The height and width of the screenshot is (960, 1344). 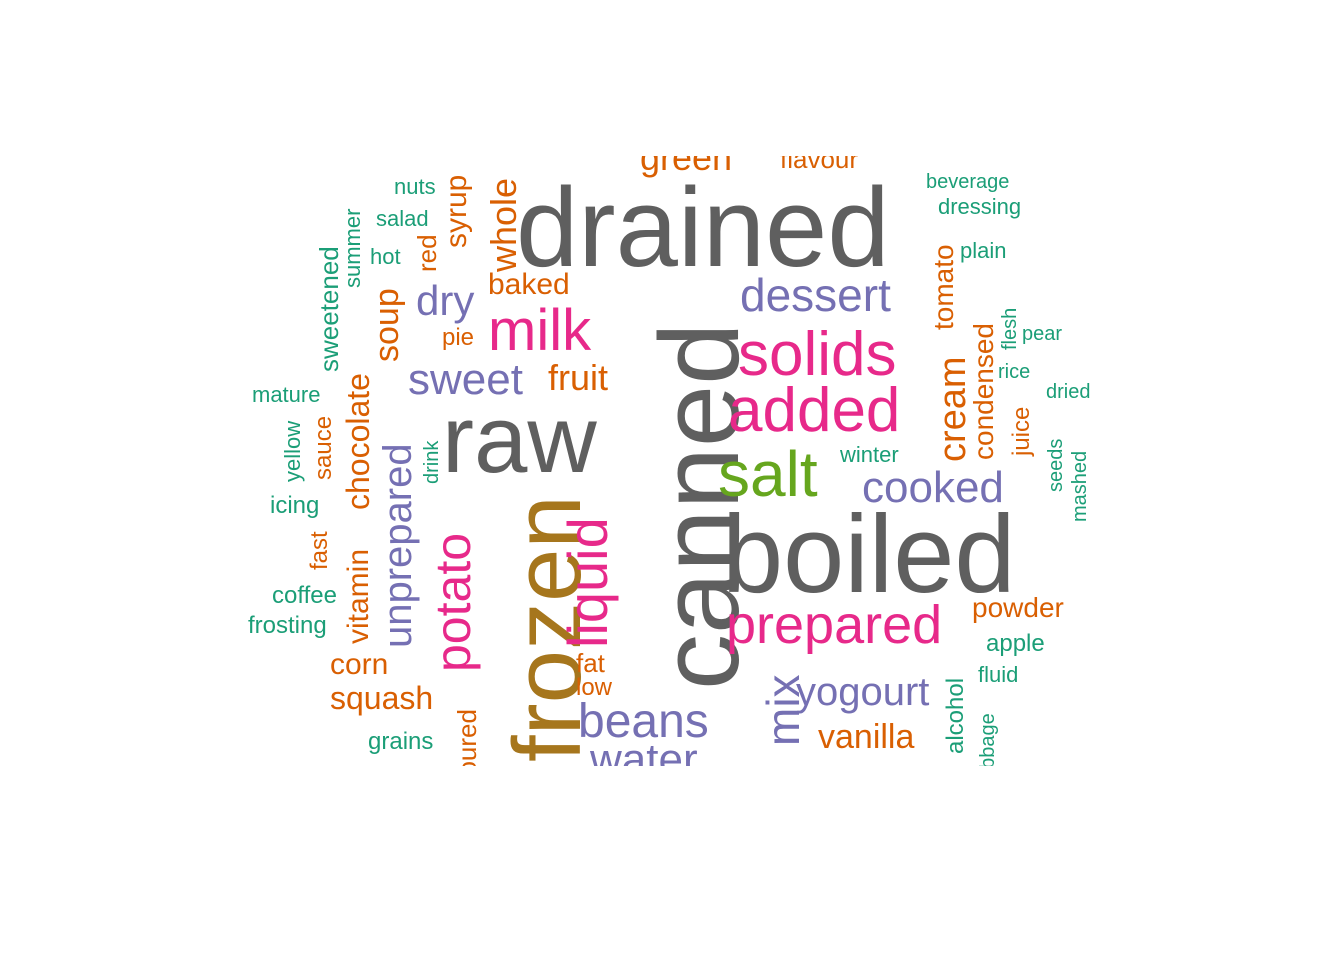 What do you see at coordinates (415, 186) in the screenshot?
I see `word-nuts: nuts` at bounding box center [415, 186].